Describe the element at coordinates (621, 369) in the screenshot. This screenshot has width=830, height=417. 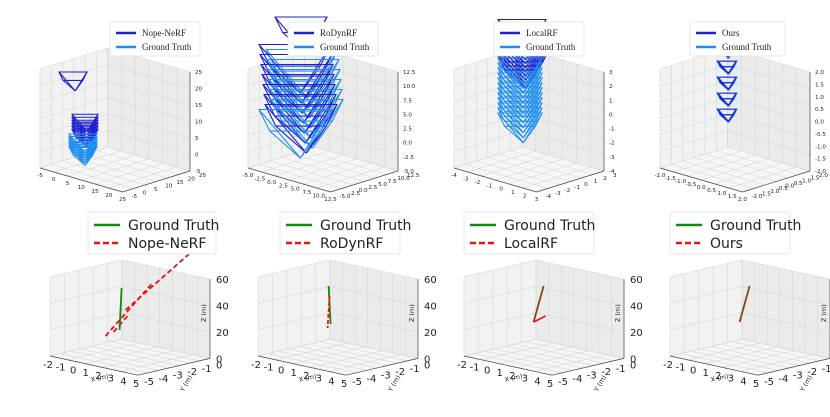
I see `y-tick-label: -1` at that location.